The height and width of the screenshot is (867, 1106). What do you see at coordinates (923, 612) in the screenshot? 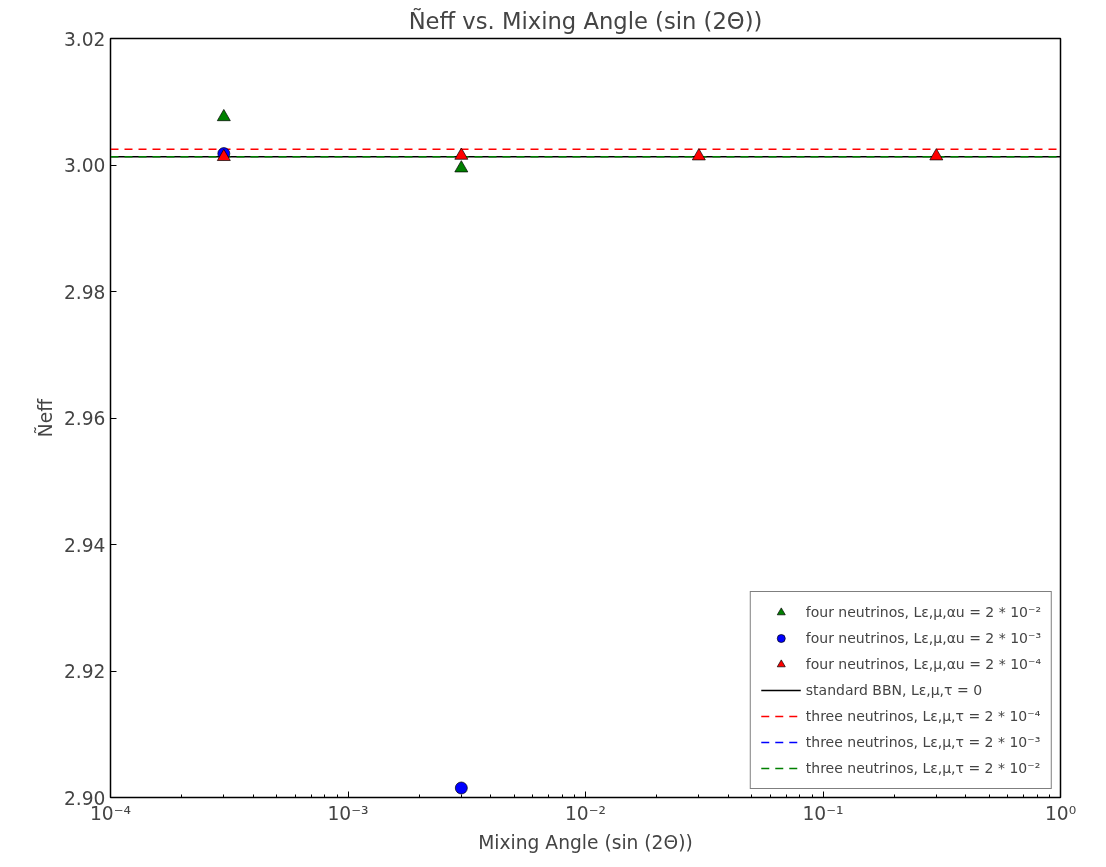
I see `legend-label: four neutrinos, Lε,μ,αu = 2 * 10⁻²` at bounding box center [923, 612].